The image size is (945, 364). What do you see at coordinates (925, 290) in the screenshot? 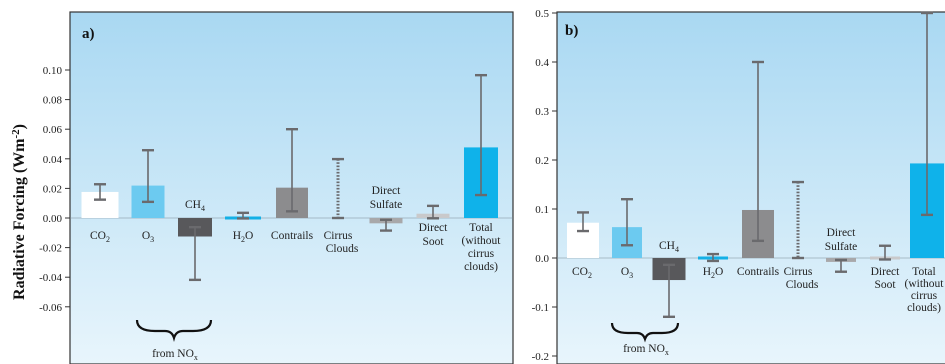
I see `label-total-b: Total (without cirrus clouds)` at bounding box center [925, 290].